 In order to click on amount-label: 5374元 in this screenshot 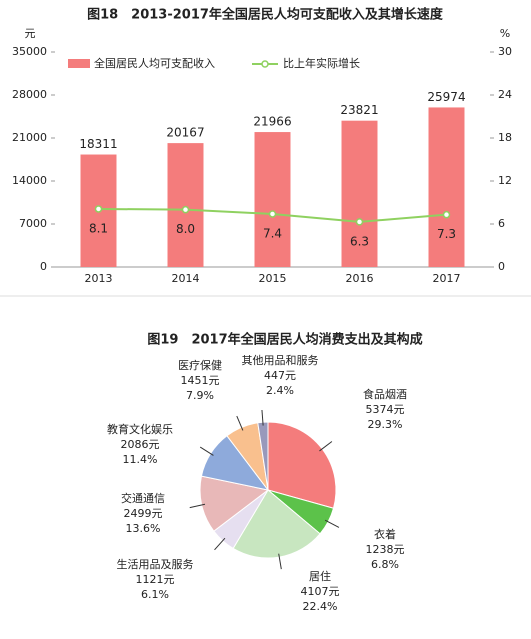, I will do `click(385, 409)`.